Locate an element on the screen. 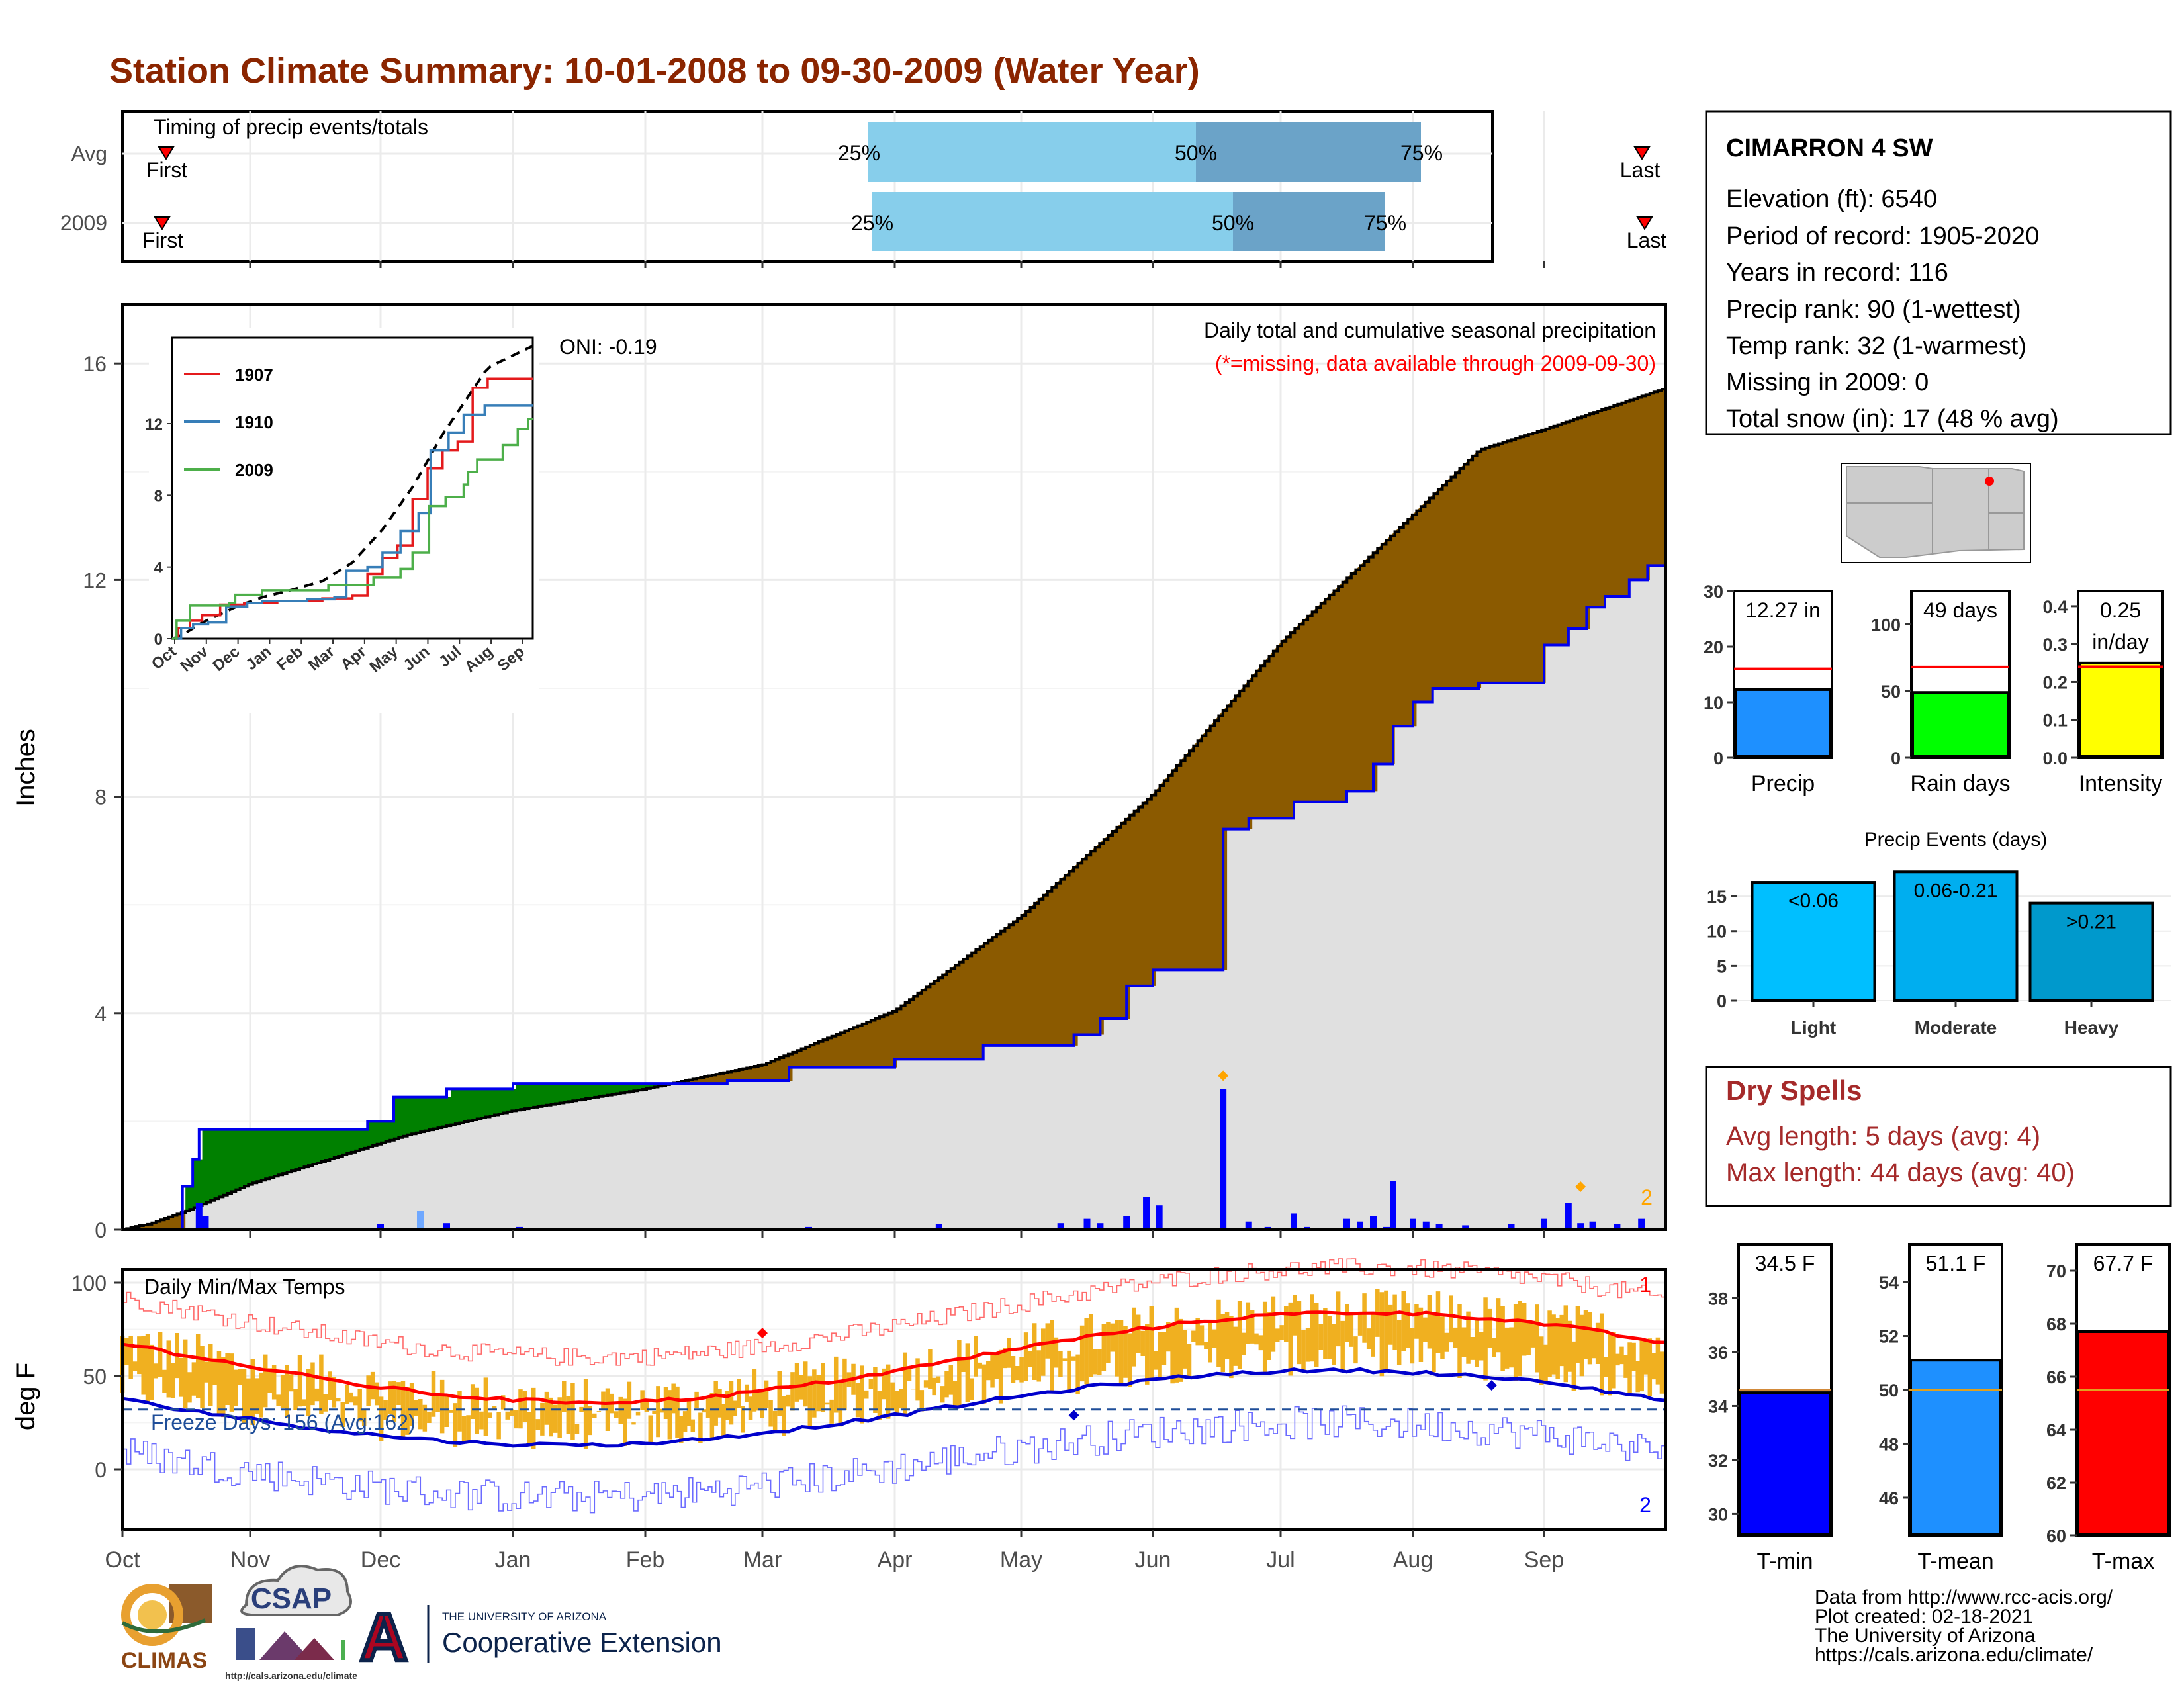  chart-rain-days: 0 50 100 49 days Rain days is located at coordinates (1941, 693).